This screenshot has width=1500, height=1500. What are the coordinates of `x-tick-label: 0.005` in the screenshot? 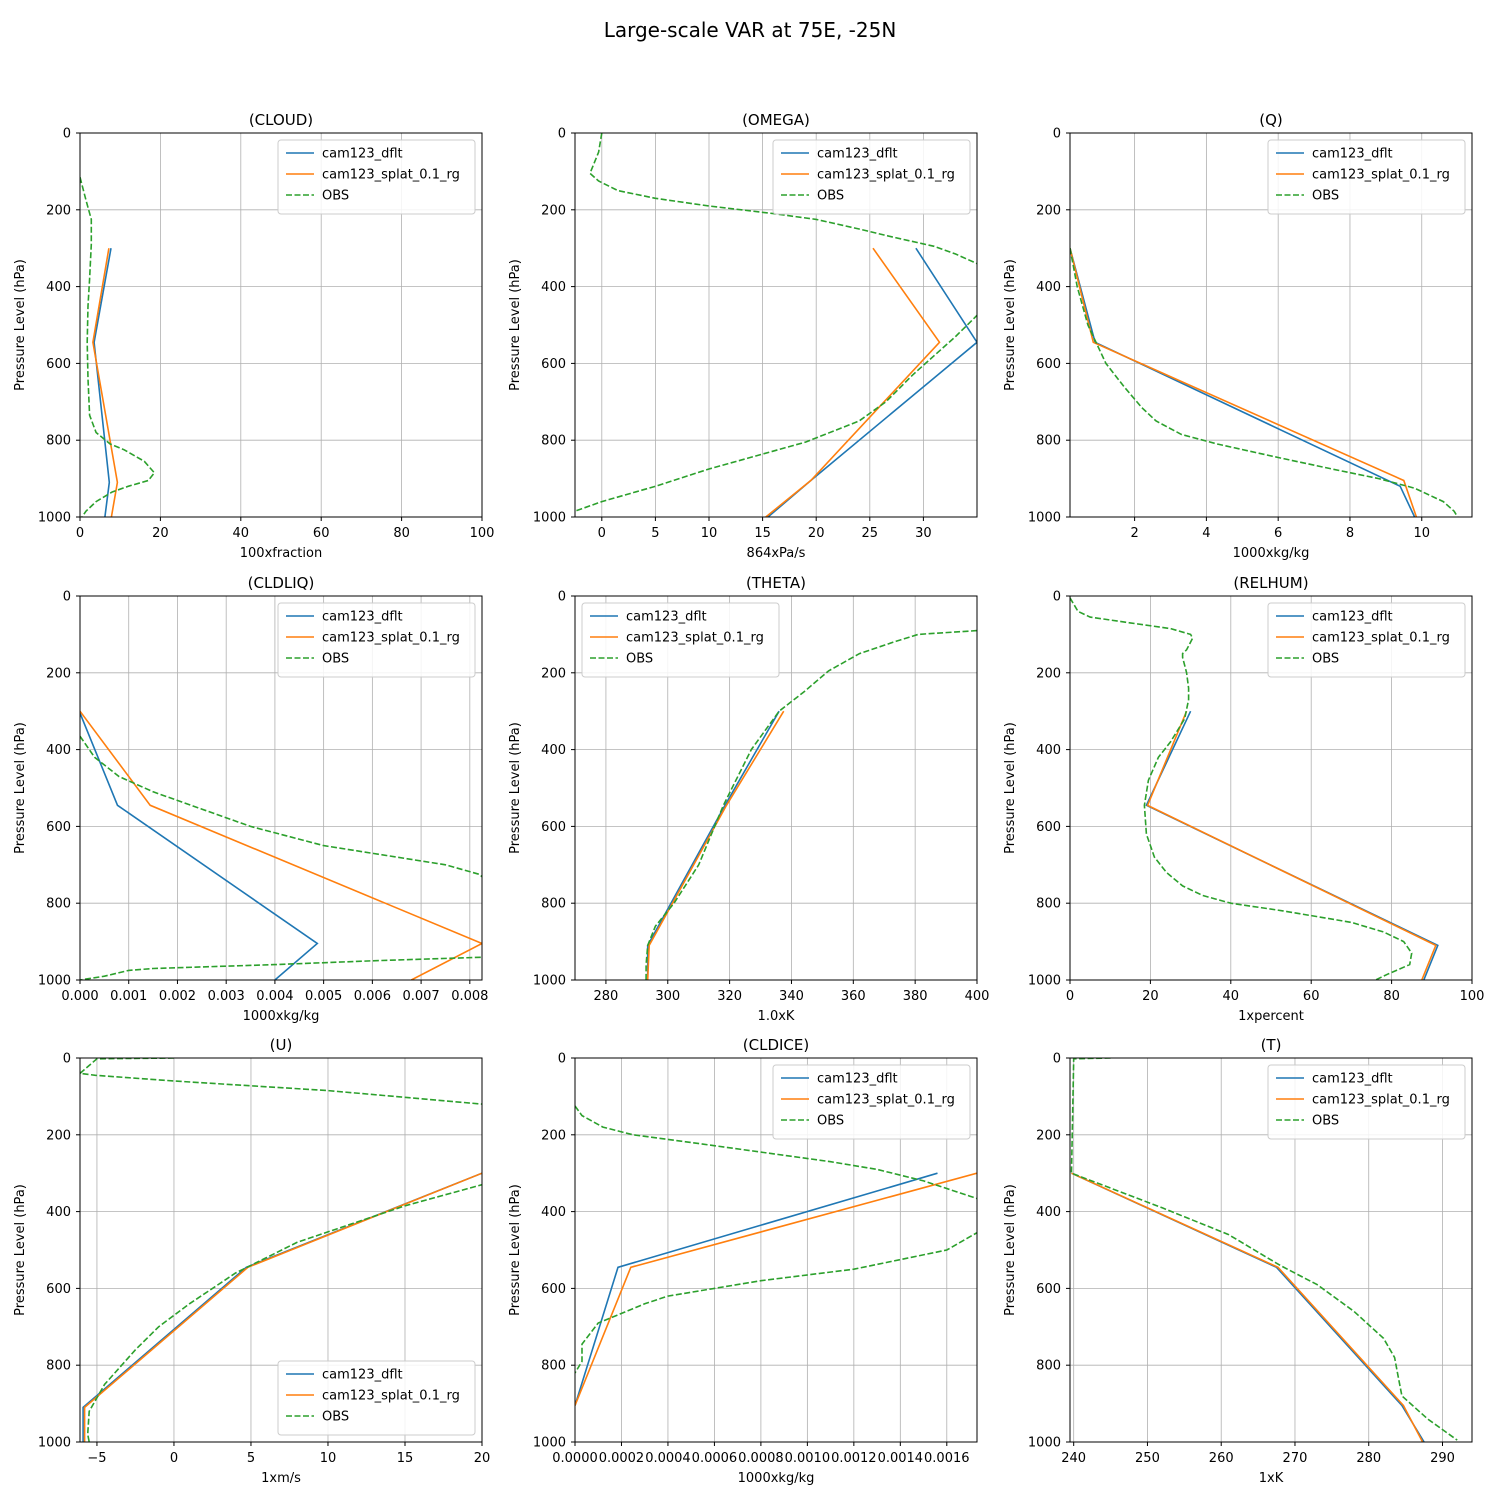 It's located at (323, 996).